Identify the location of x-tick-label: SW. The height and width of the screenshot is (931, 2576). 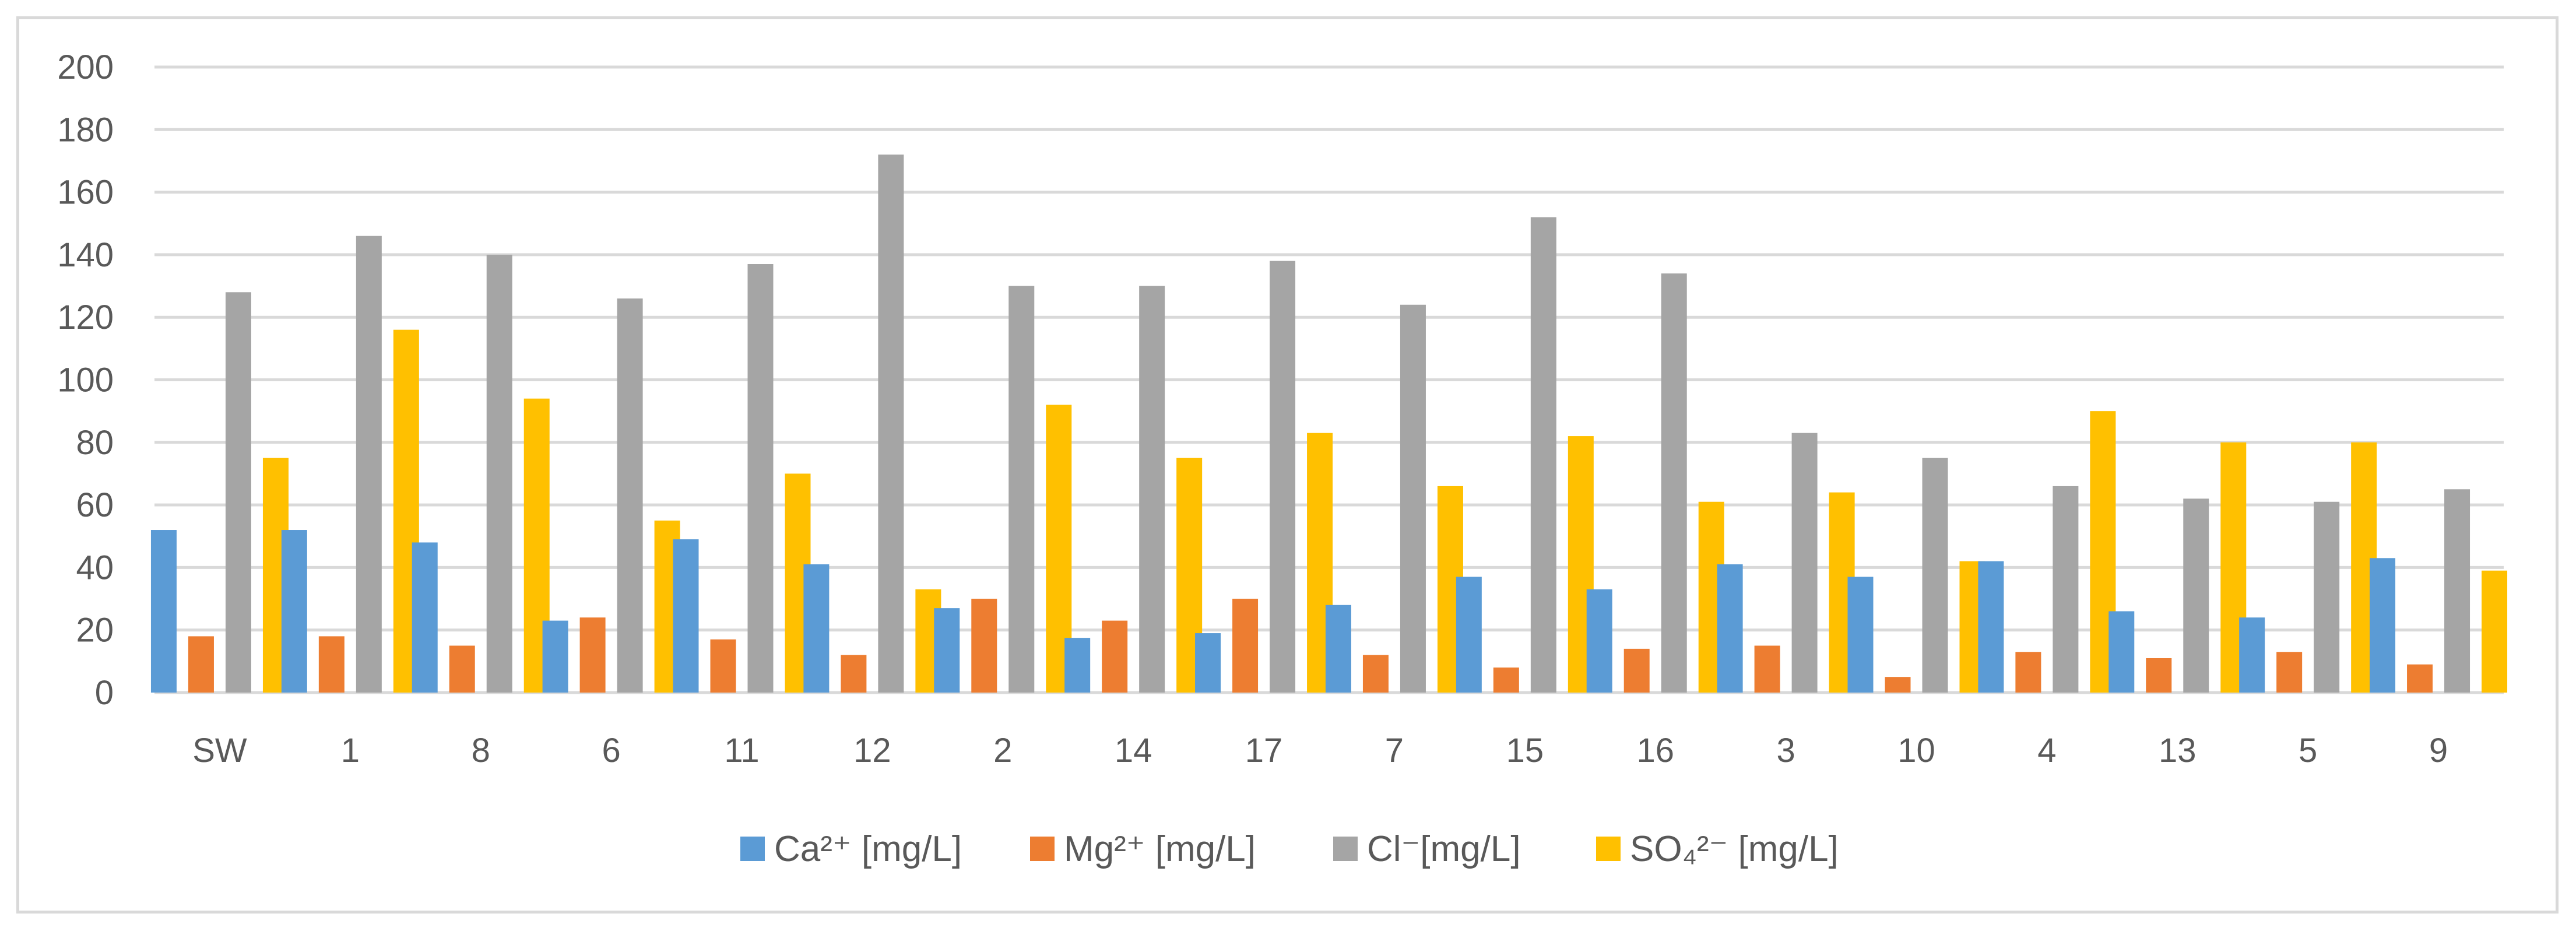
(219, 751).